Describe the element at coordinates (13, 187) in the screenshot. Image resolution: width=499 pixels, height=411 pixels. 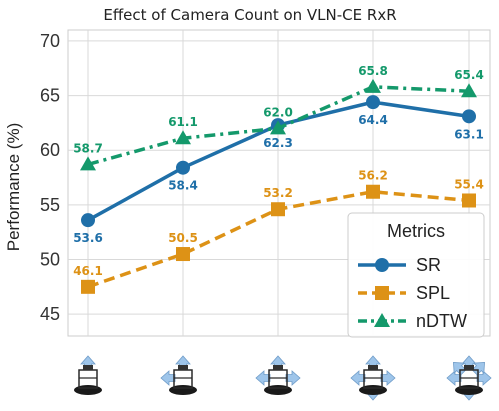
I see `y-axis-label: Performance (%)` at that location.